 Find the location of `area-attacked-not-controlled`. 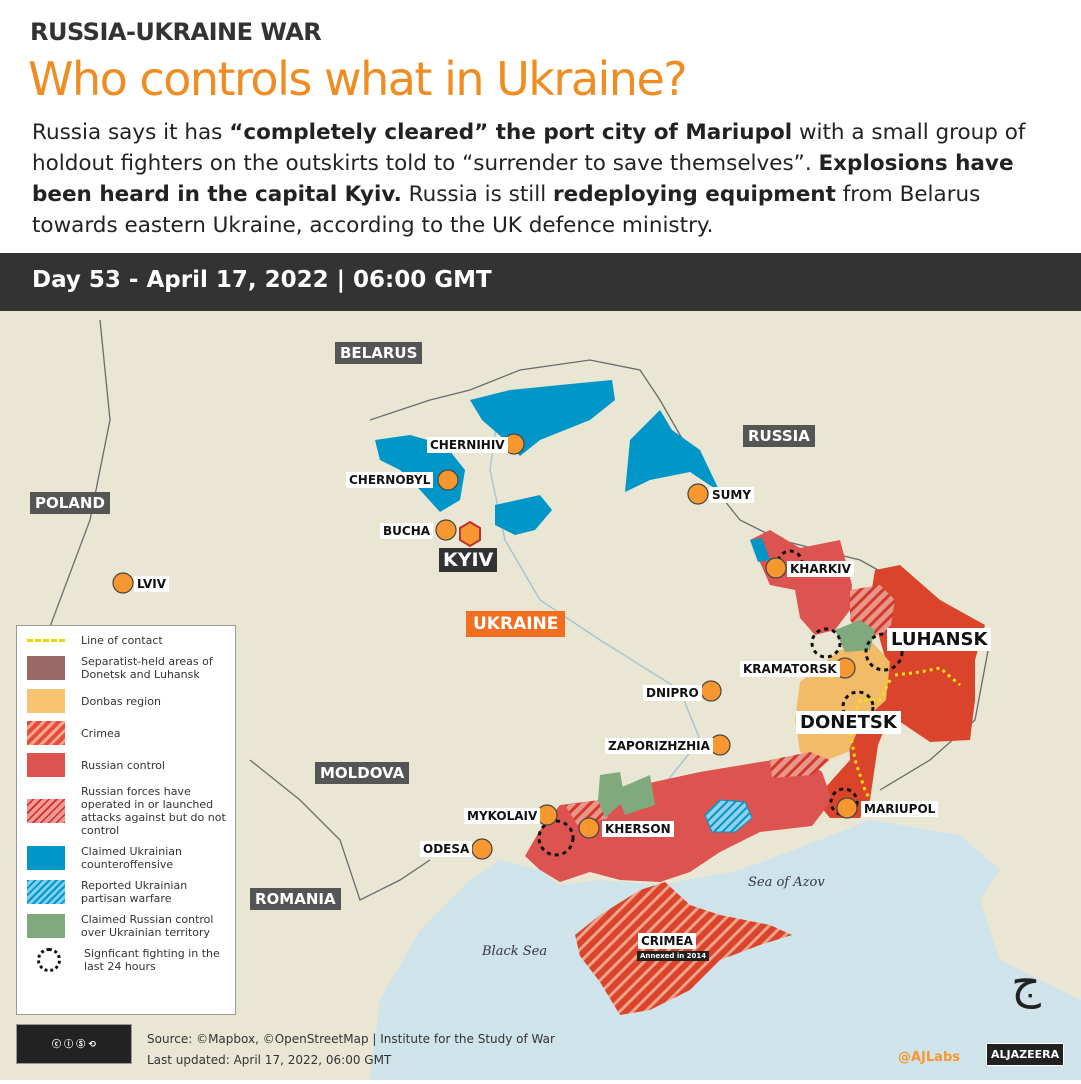

area-attacked-not-controlled is located at coordinates (730, 705).